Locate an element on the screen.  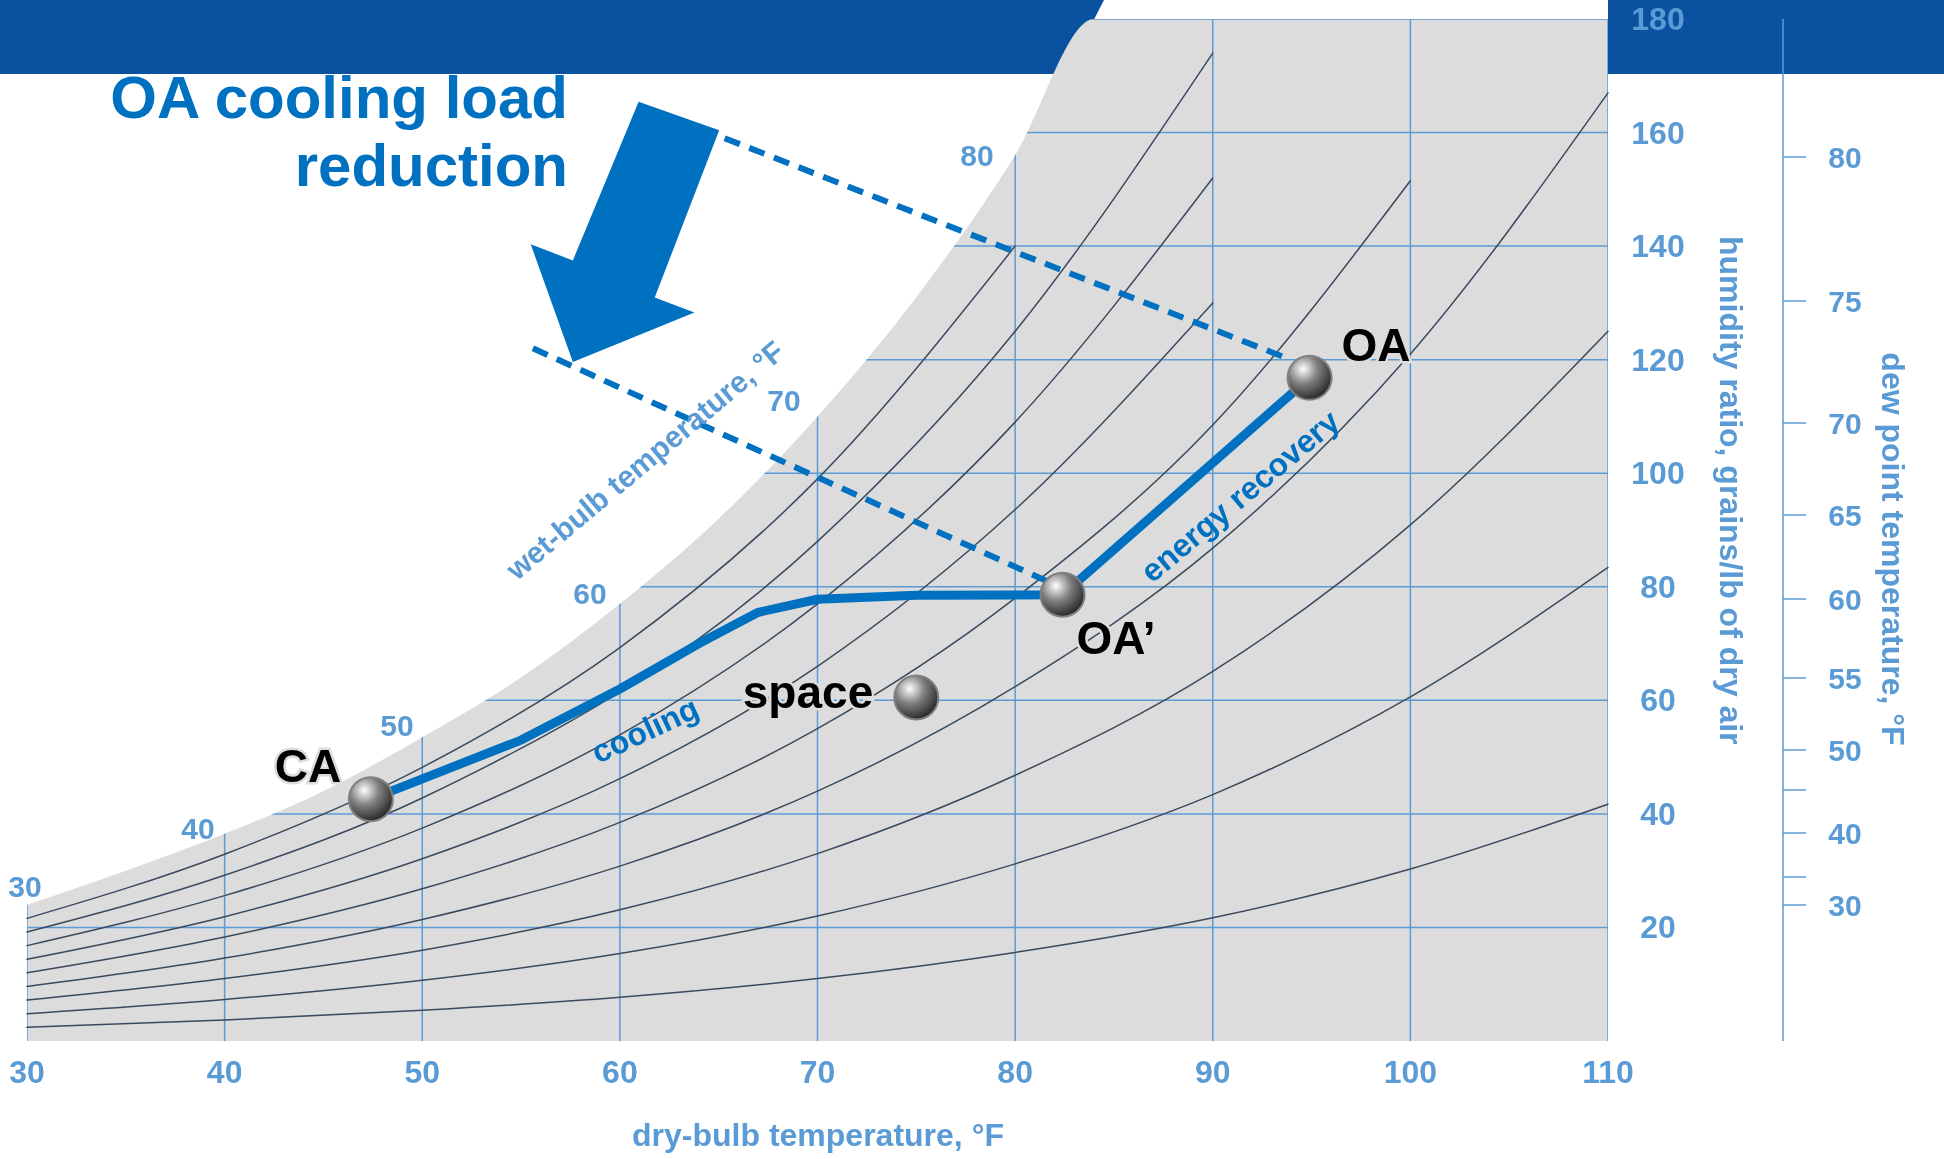
x-tick-label: 110 is located at coordinates (1608, 1072).